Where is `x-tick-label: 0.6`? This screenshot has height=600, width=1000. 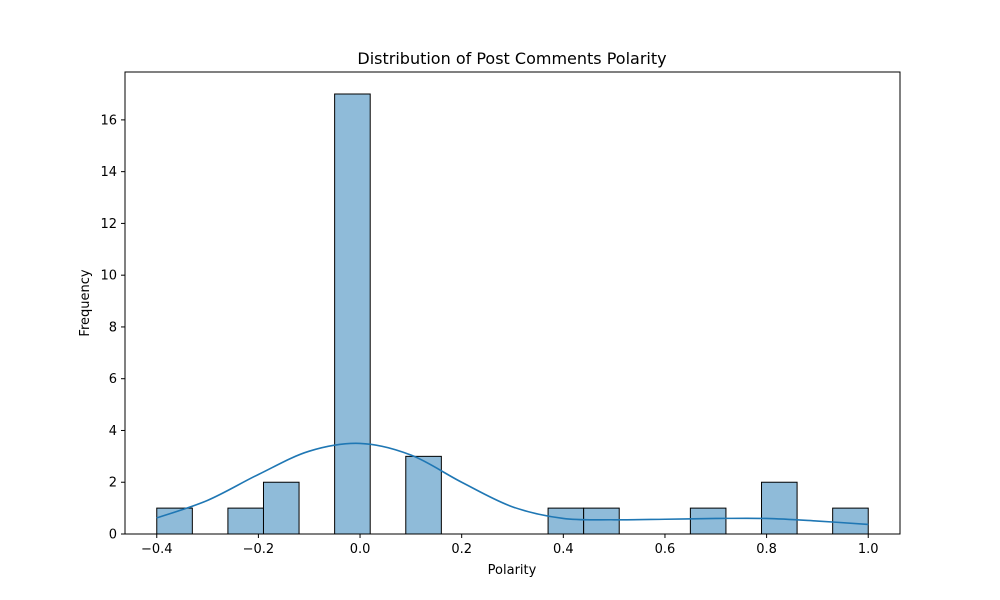 x-tick-label: 0.6 is located at coordinates (665, 549).